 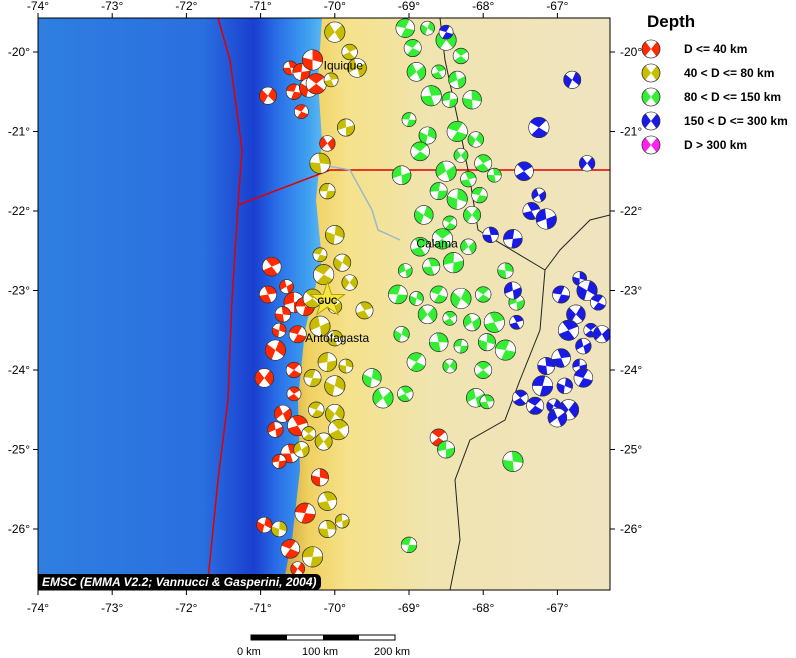 What do you see at coordinates (631, 529) in the screenshot?
I see `lat-tick-label: -26°` at bounding box center [631, 529].